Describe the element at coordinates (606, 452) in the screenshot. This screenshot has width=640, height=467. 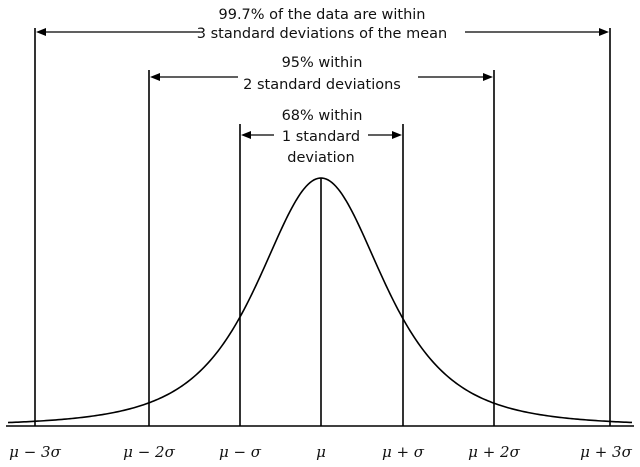
I see `tick-plus-3sigma: μ + 3σ` at that location.